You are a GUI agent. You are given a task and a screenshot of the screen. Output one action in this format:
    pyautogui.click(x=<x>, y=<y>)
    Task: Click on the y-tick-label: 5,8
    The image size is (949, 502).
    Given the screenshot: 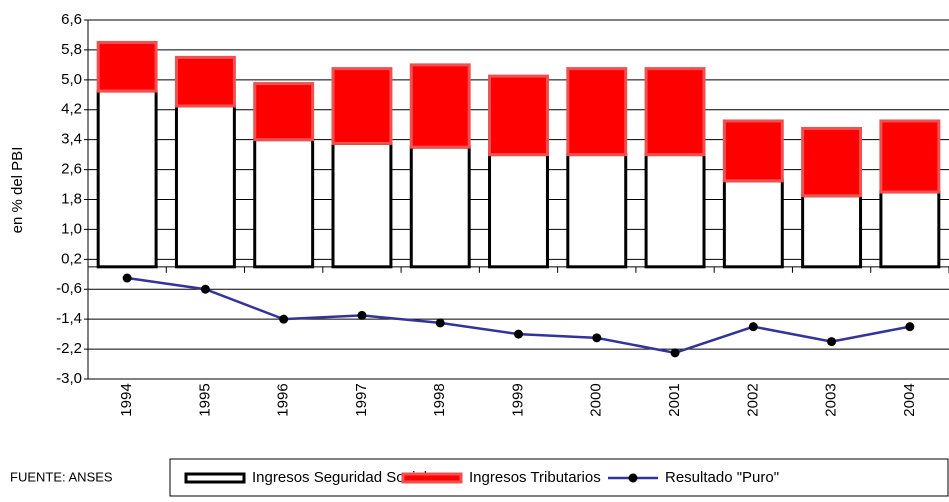 What is the action you would take?
    pyautogui.click(x=71, y=49)
    